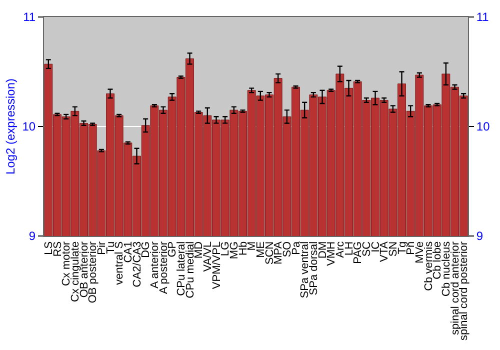  Describe the element at coordinates (420, 252) in the screenshot. I see `x-tick-label: MVe` at that location.